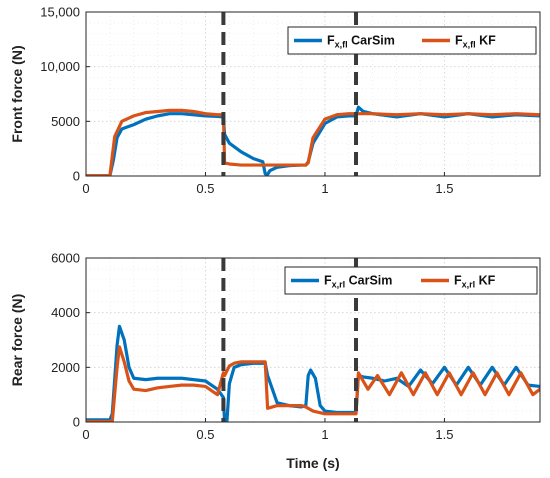 The width and height of the screenshot is (550, 478). I want to click on legend: Fx,rl CarSim Fx,rl KF, so click(411, 280).